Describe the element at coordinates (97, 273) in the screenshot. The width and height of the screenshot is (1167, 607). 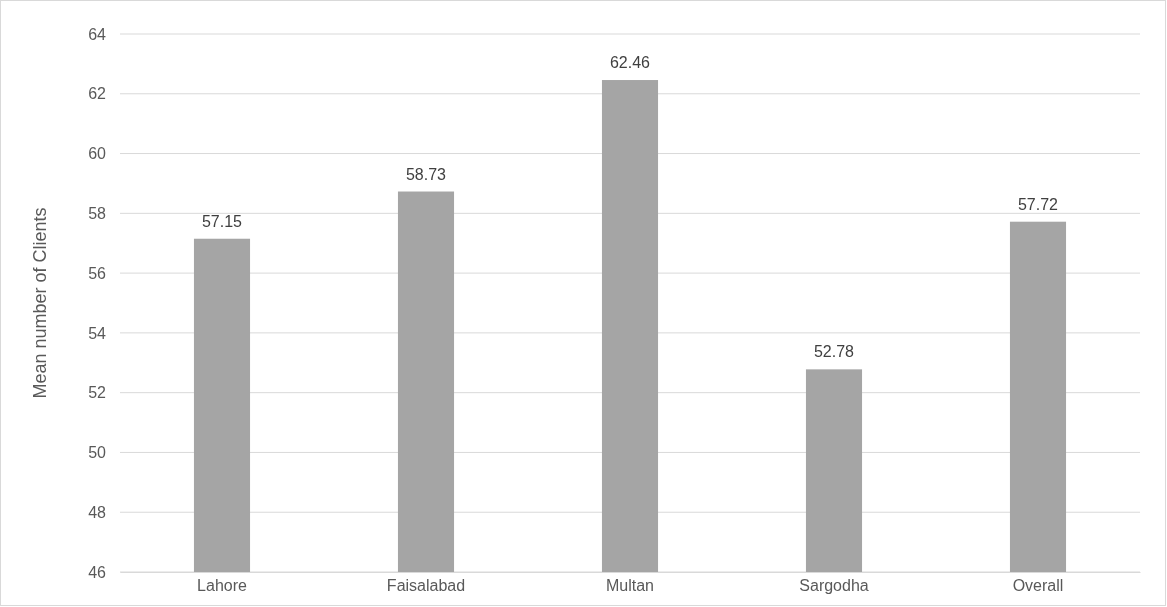
I see `y-tick-label: 56` at that location.